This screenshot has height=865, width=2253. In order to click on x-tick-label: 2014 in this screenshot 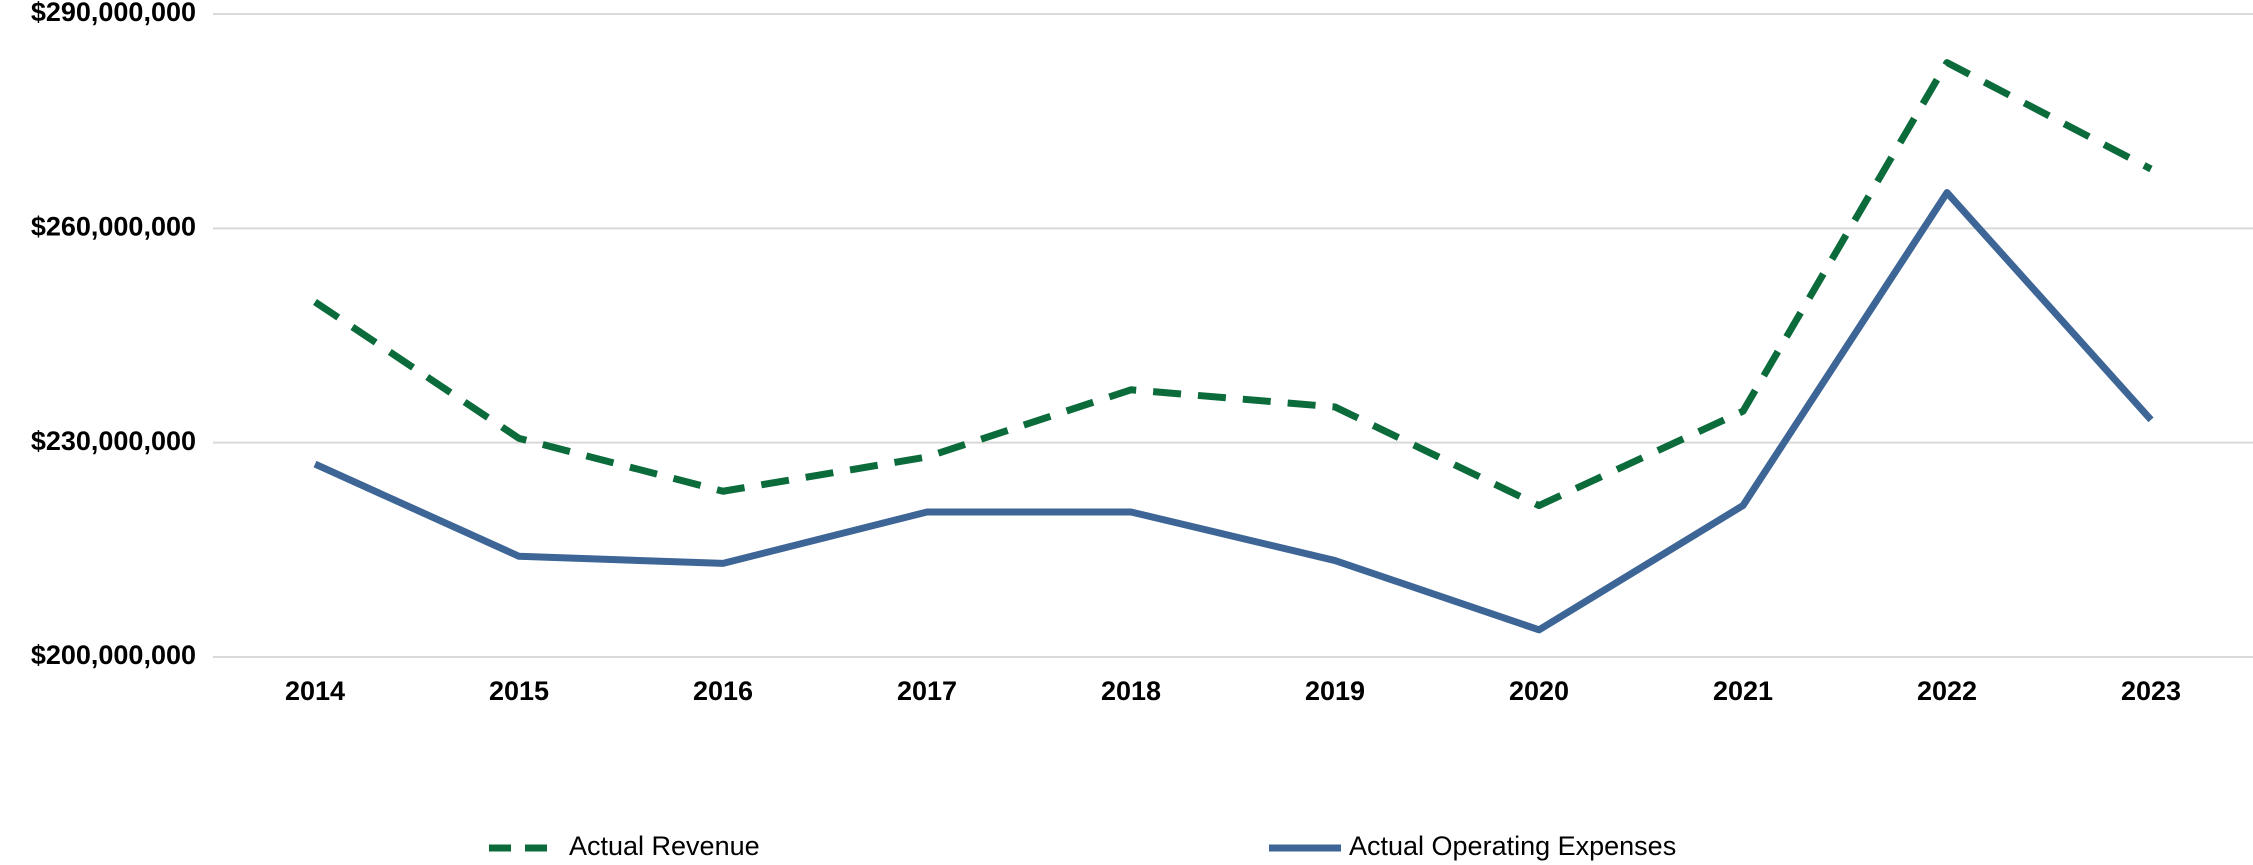, I will do `click(315, 691)`.